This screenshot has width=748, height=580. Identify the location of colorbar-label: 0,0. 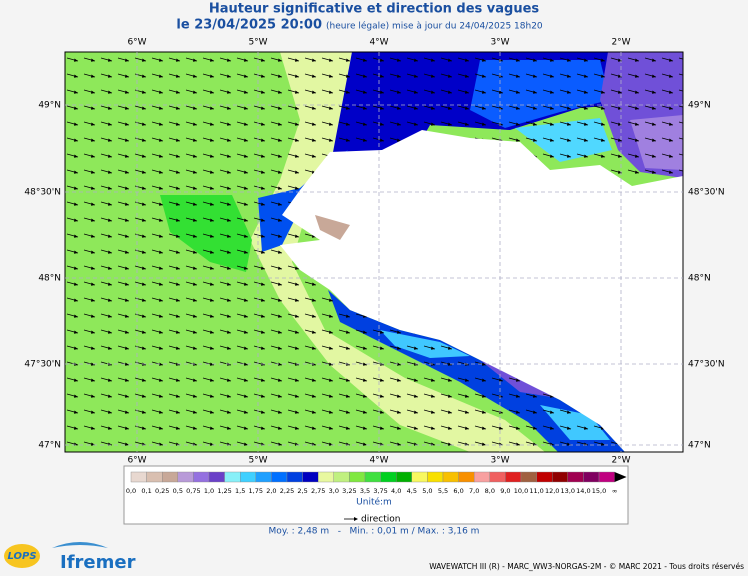
(131, 491).